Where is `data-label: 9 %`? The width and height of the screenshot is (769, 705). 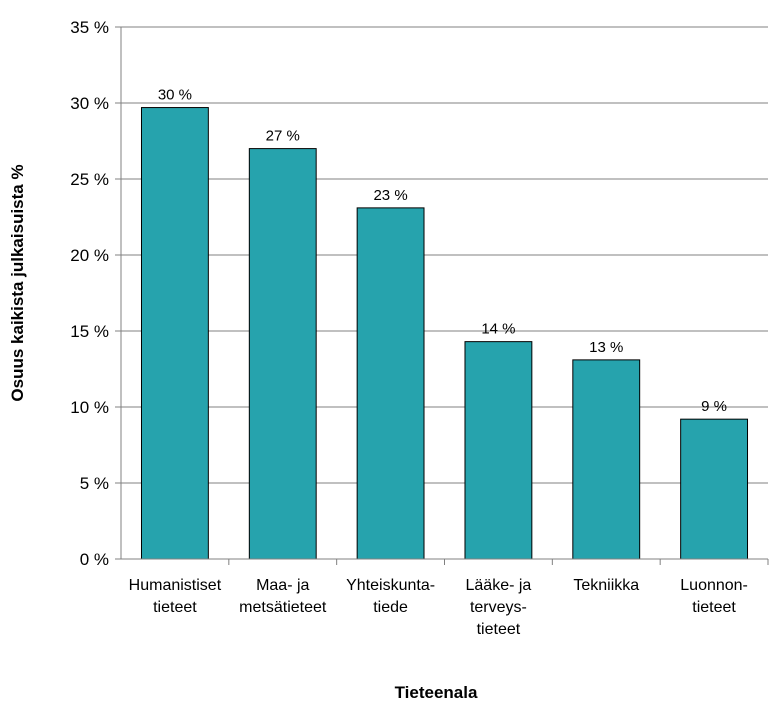
data-label: 9 % is located at coordinates (714, 406).